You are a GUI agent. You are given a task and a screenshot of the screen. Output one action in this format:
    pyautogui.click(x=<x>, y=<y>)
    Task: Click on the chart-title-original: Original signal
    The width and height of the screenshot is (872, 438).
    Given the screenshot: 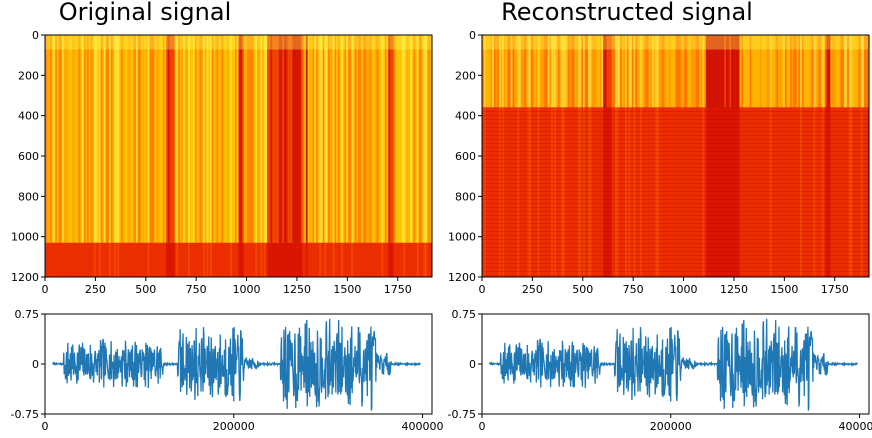 What is the action you would take?
    pyautogui.click(x=145, y=13)
    